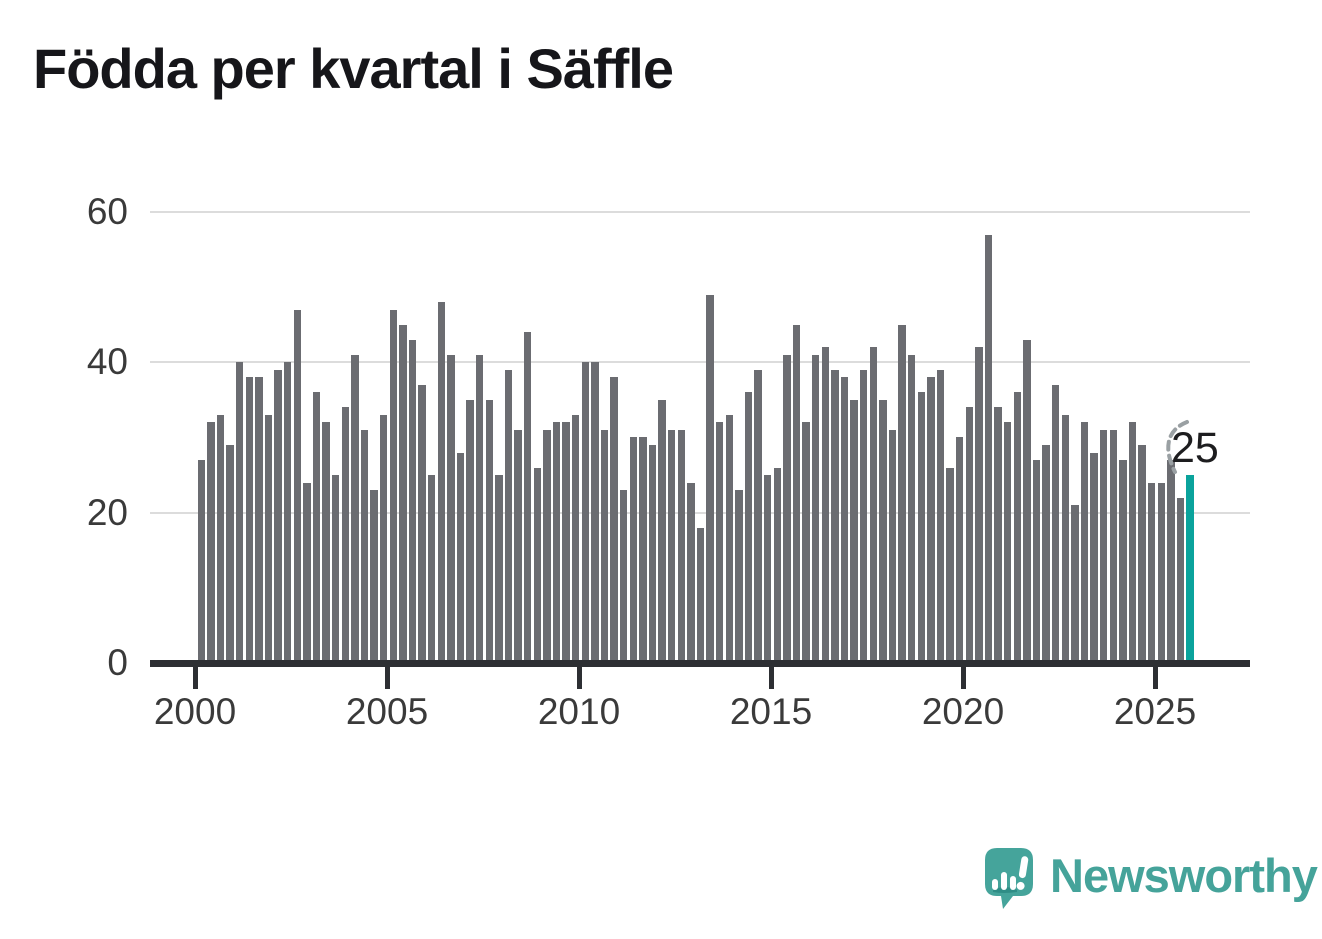 This screenshot has width=1322, height=939. Describe the element at coordinates (107, 512) in the screenshot. I see `y-axis-label: 20` at that location.